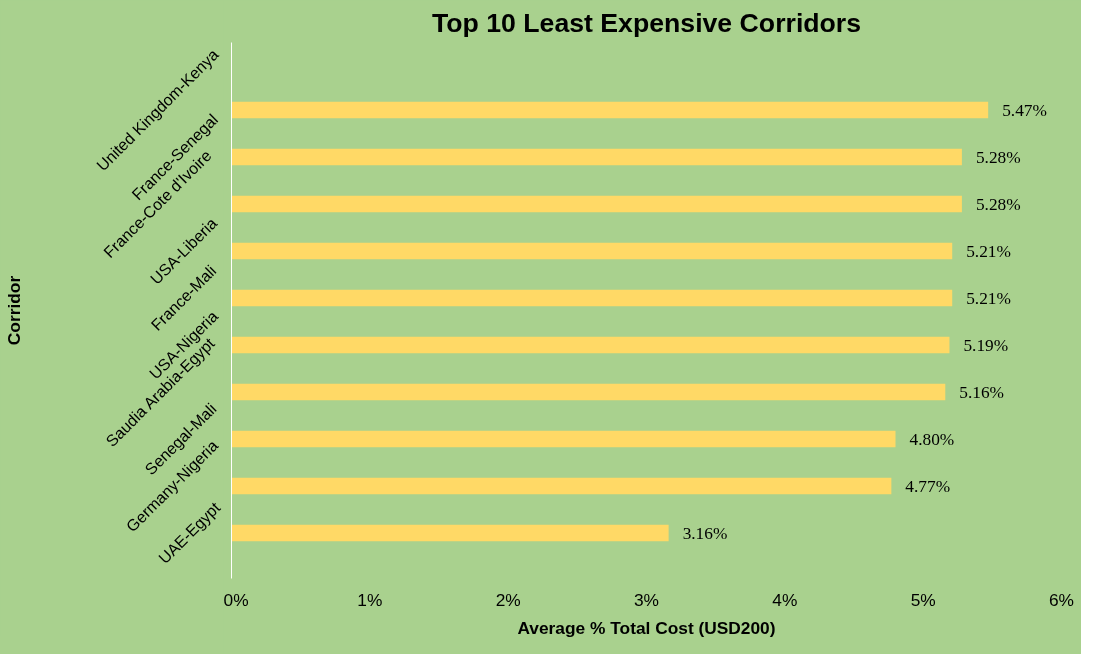 Image resolution: width=1109 pixels, height=654 pixels. Describe the element at coordinates (646, 599) in the screenshot. I see `x-tick-label: 3%` at that location.